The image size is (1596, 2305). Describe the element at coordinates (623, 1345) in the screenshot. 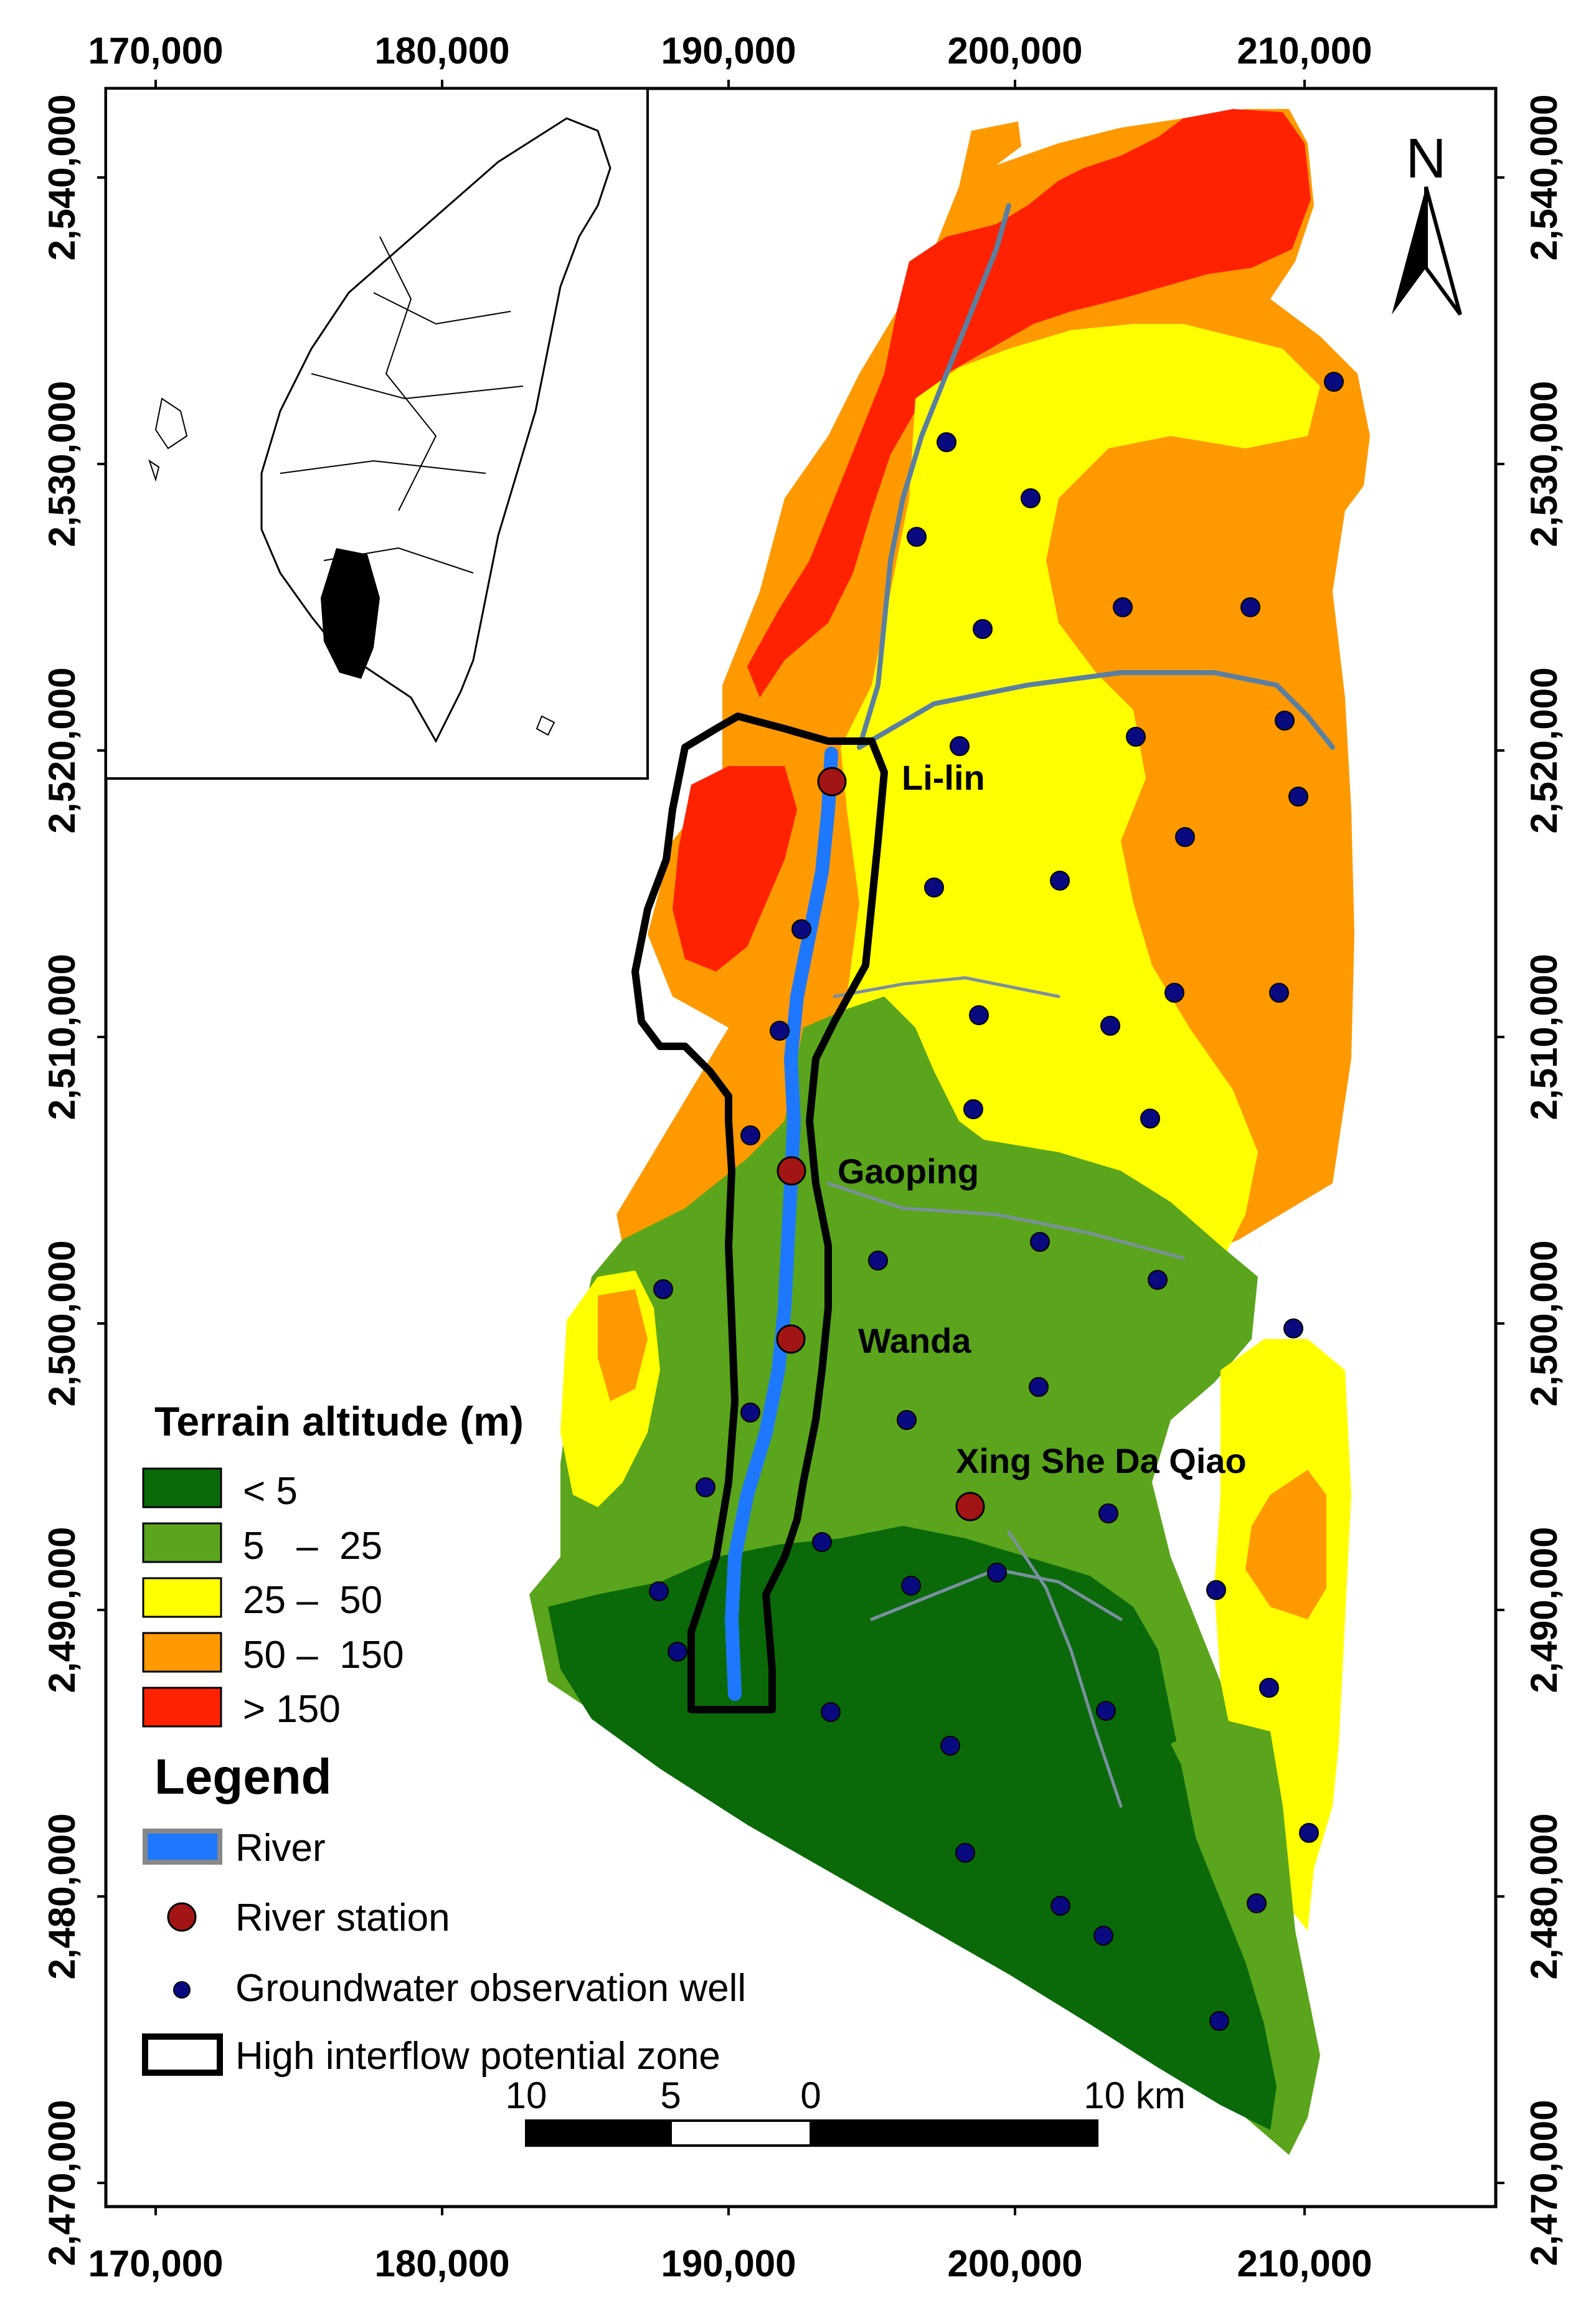

I see `terrain-orange-west` at that location.